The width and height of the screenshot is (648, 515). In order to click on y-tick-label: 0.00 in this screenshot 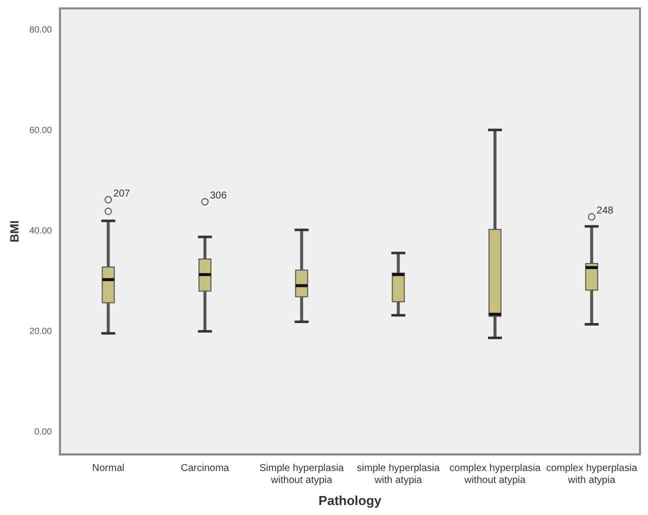, I will do `click(43, 431)`.